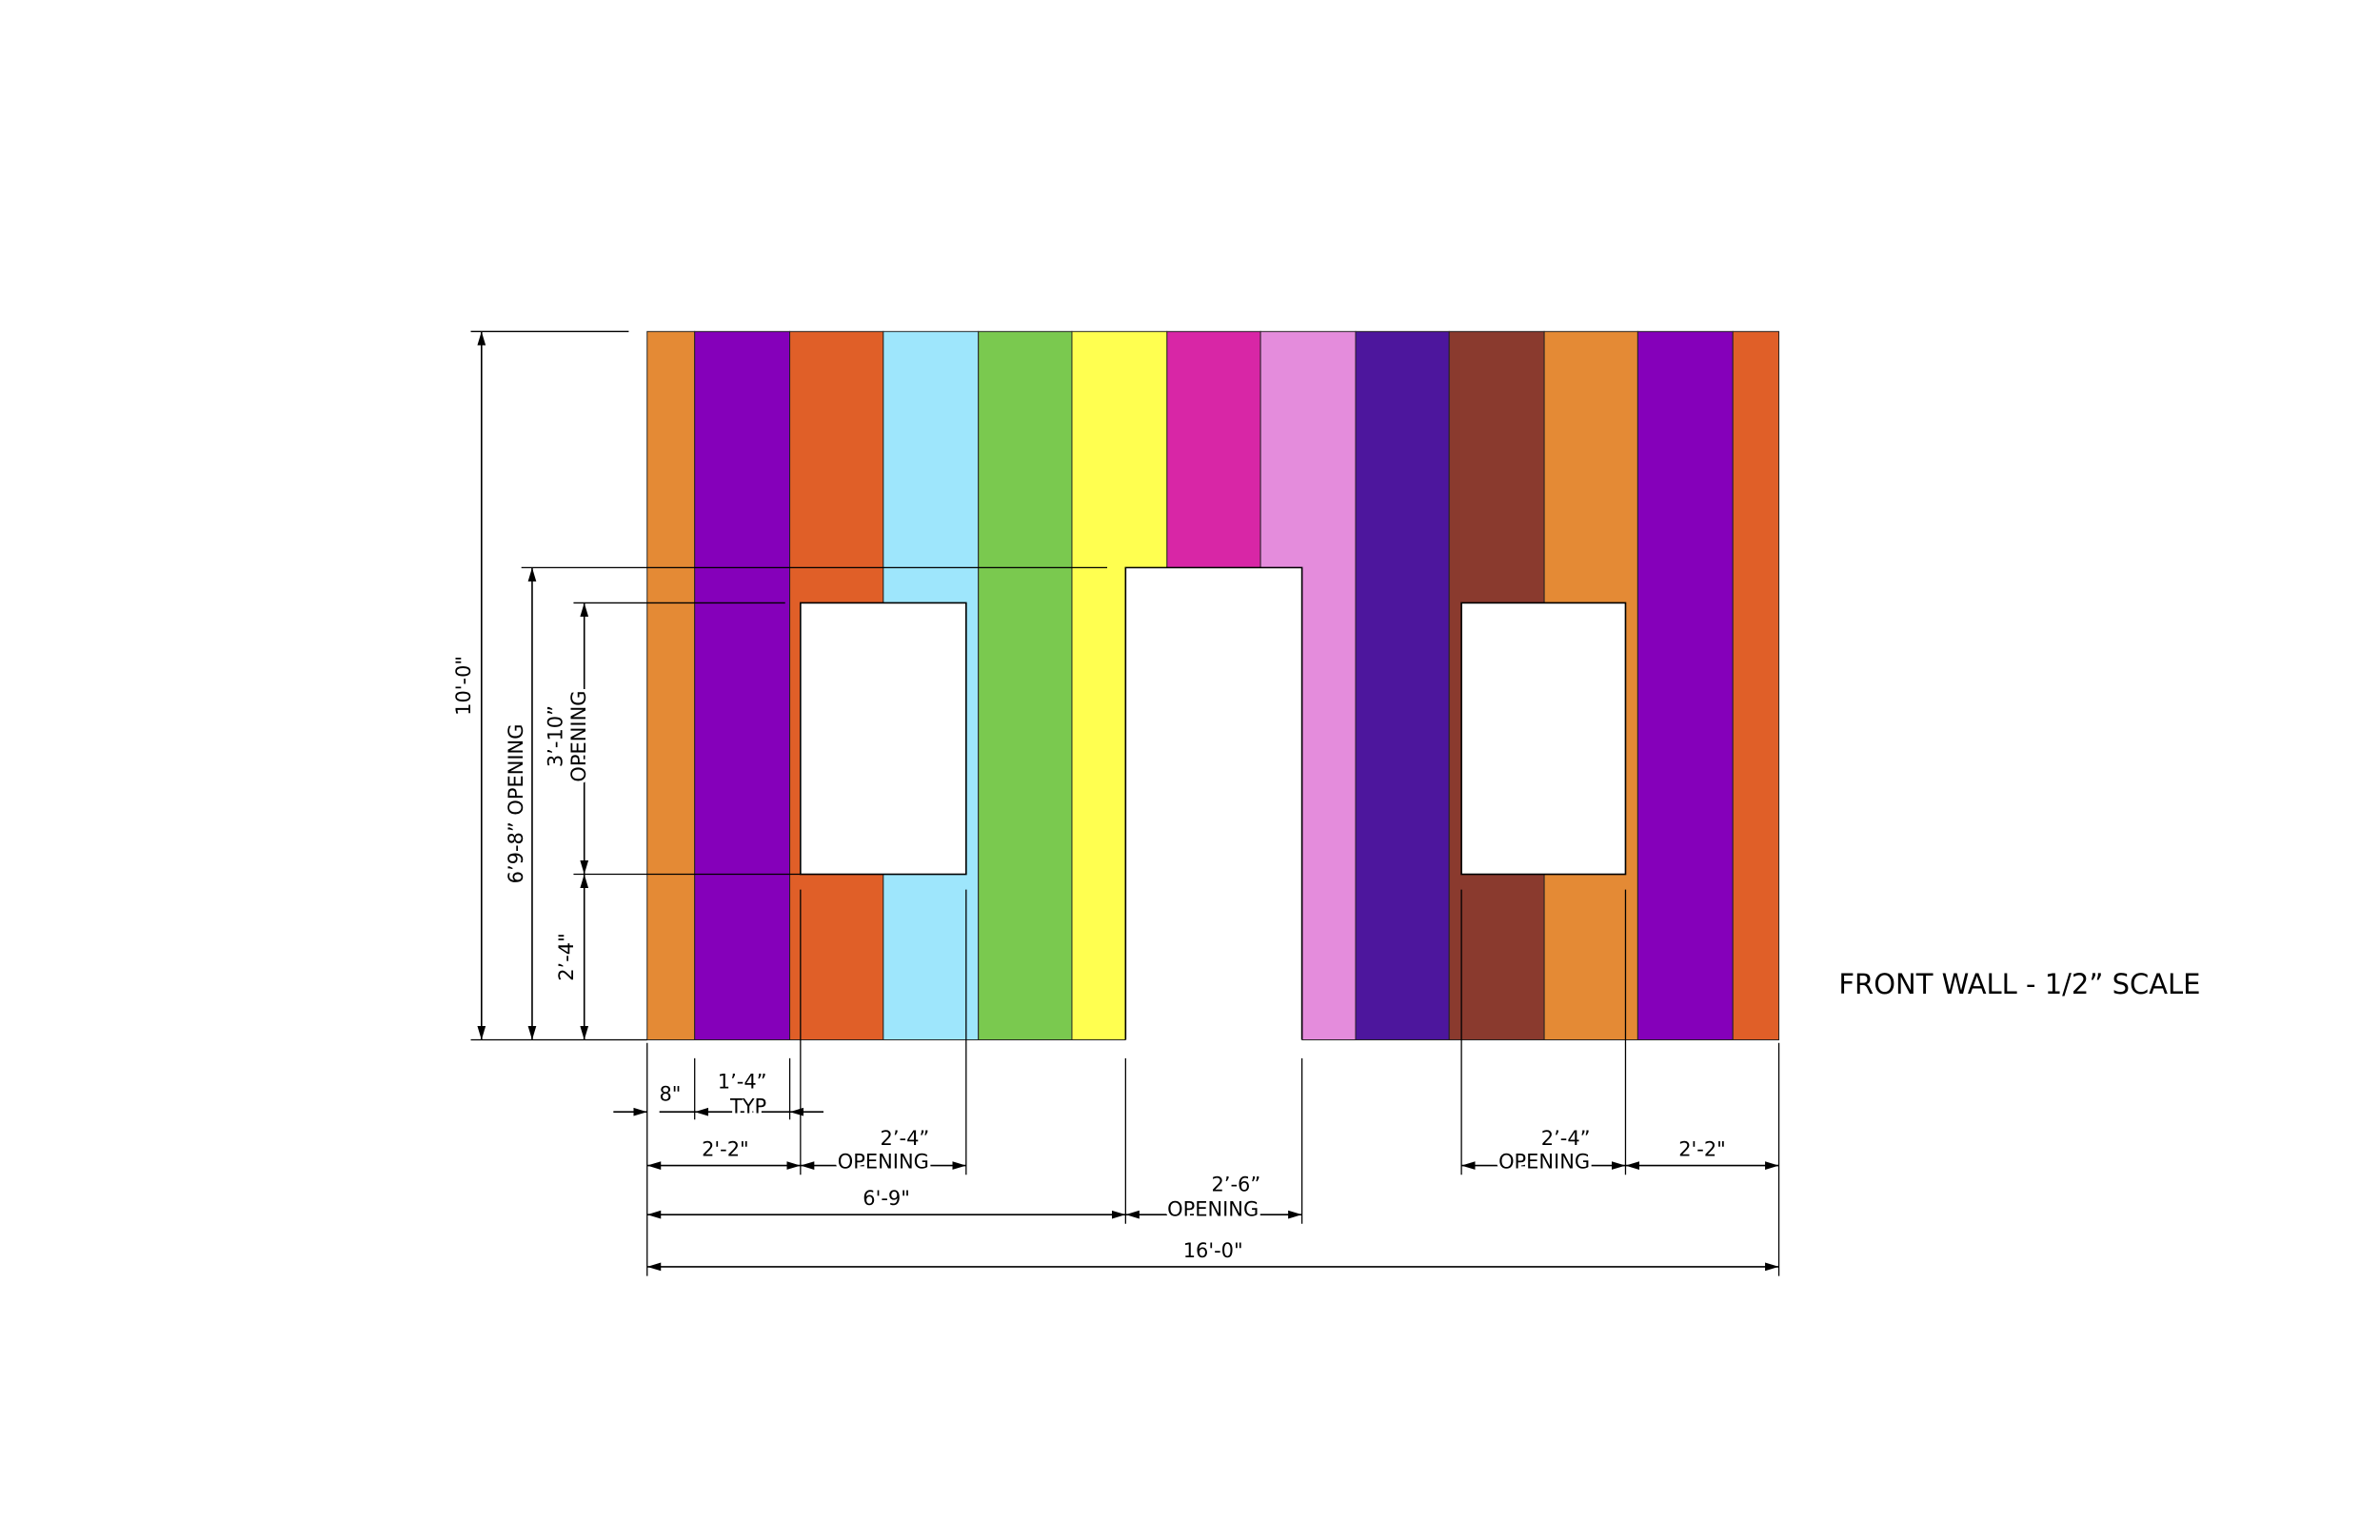 The width and height of the screenshot is (2380, 1540). I want to click on dim-label: 6’9-8” OPENING, so click(516, 804).